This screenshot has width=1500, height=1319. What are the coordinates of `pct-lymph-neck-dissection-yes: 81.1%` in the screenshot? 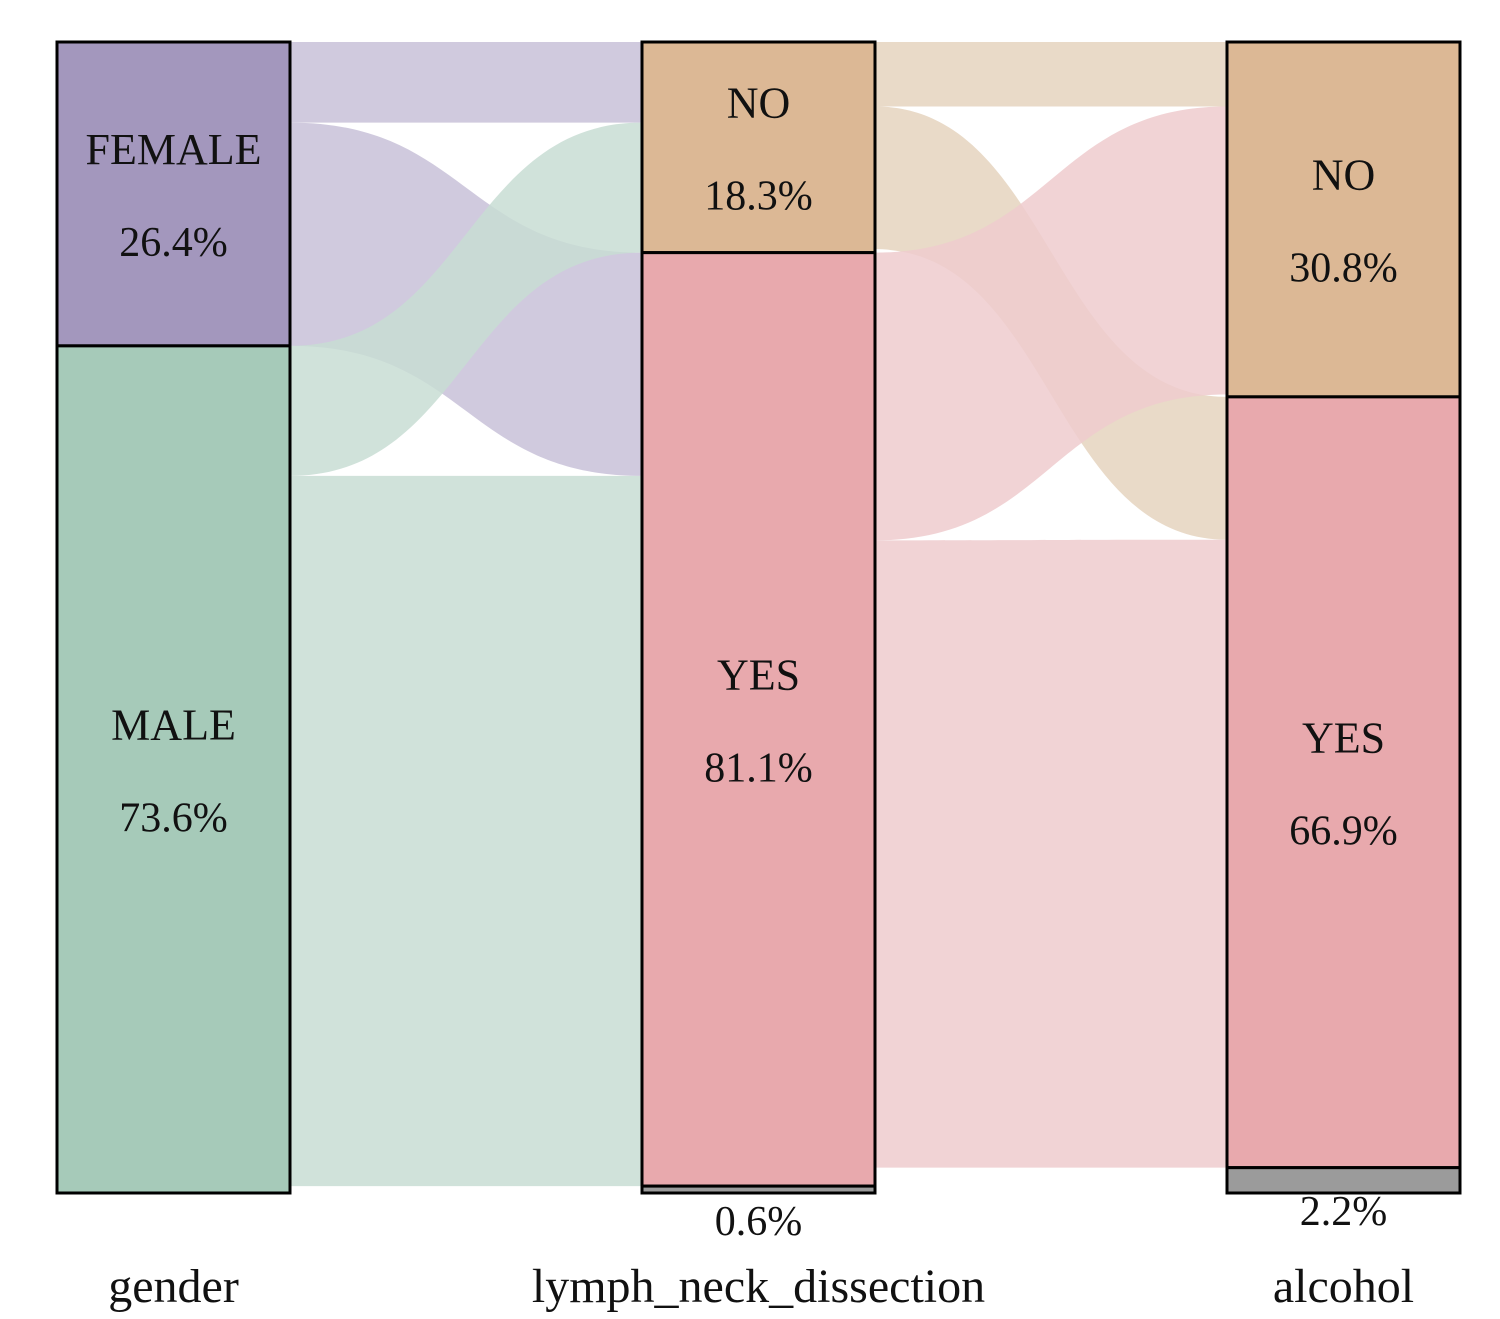 It's located at (758, 768).